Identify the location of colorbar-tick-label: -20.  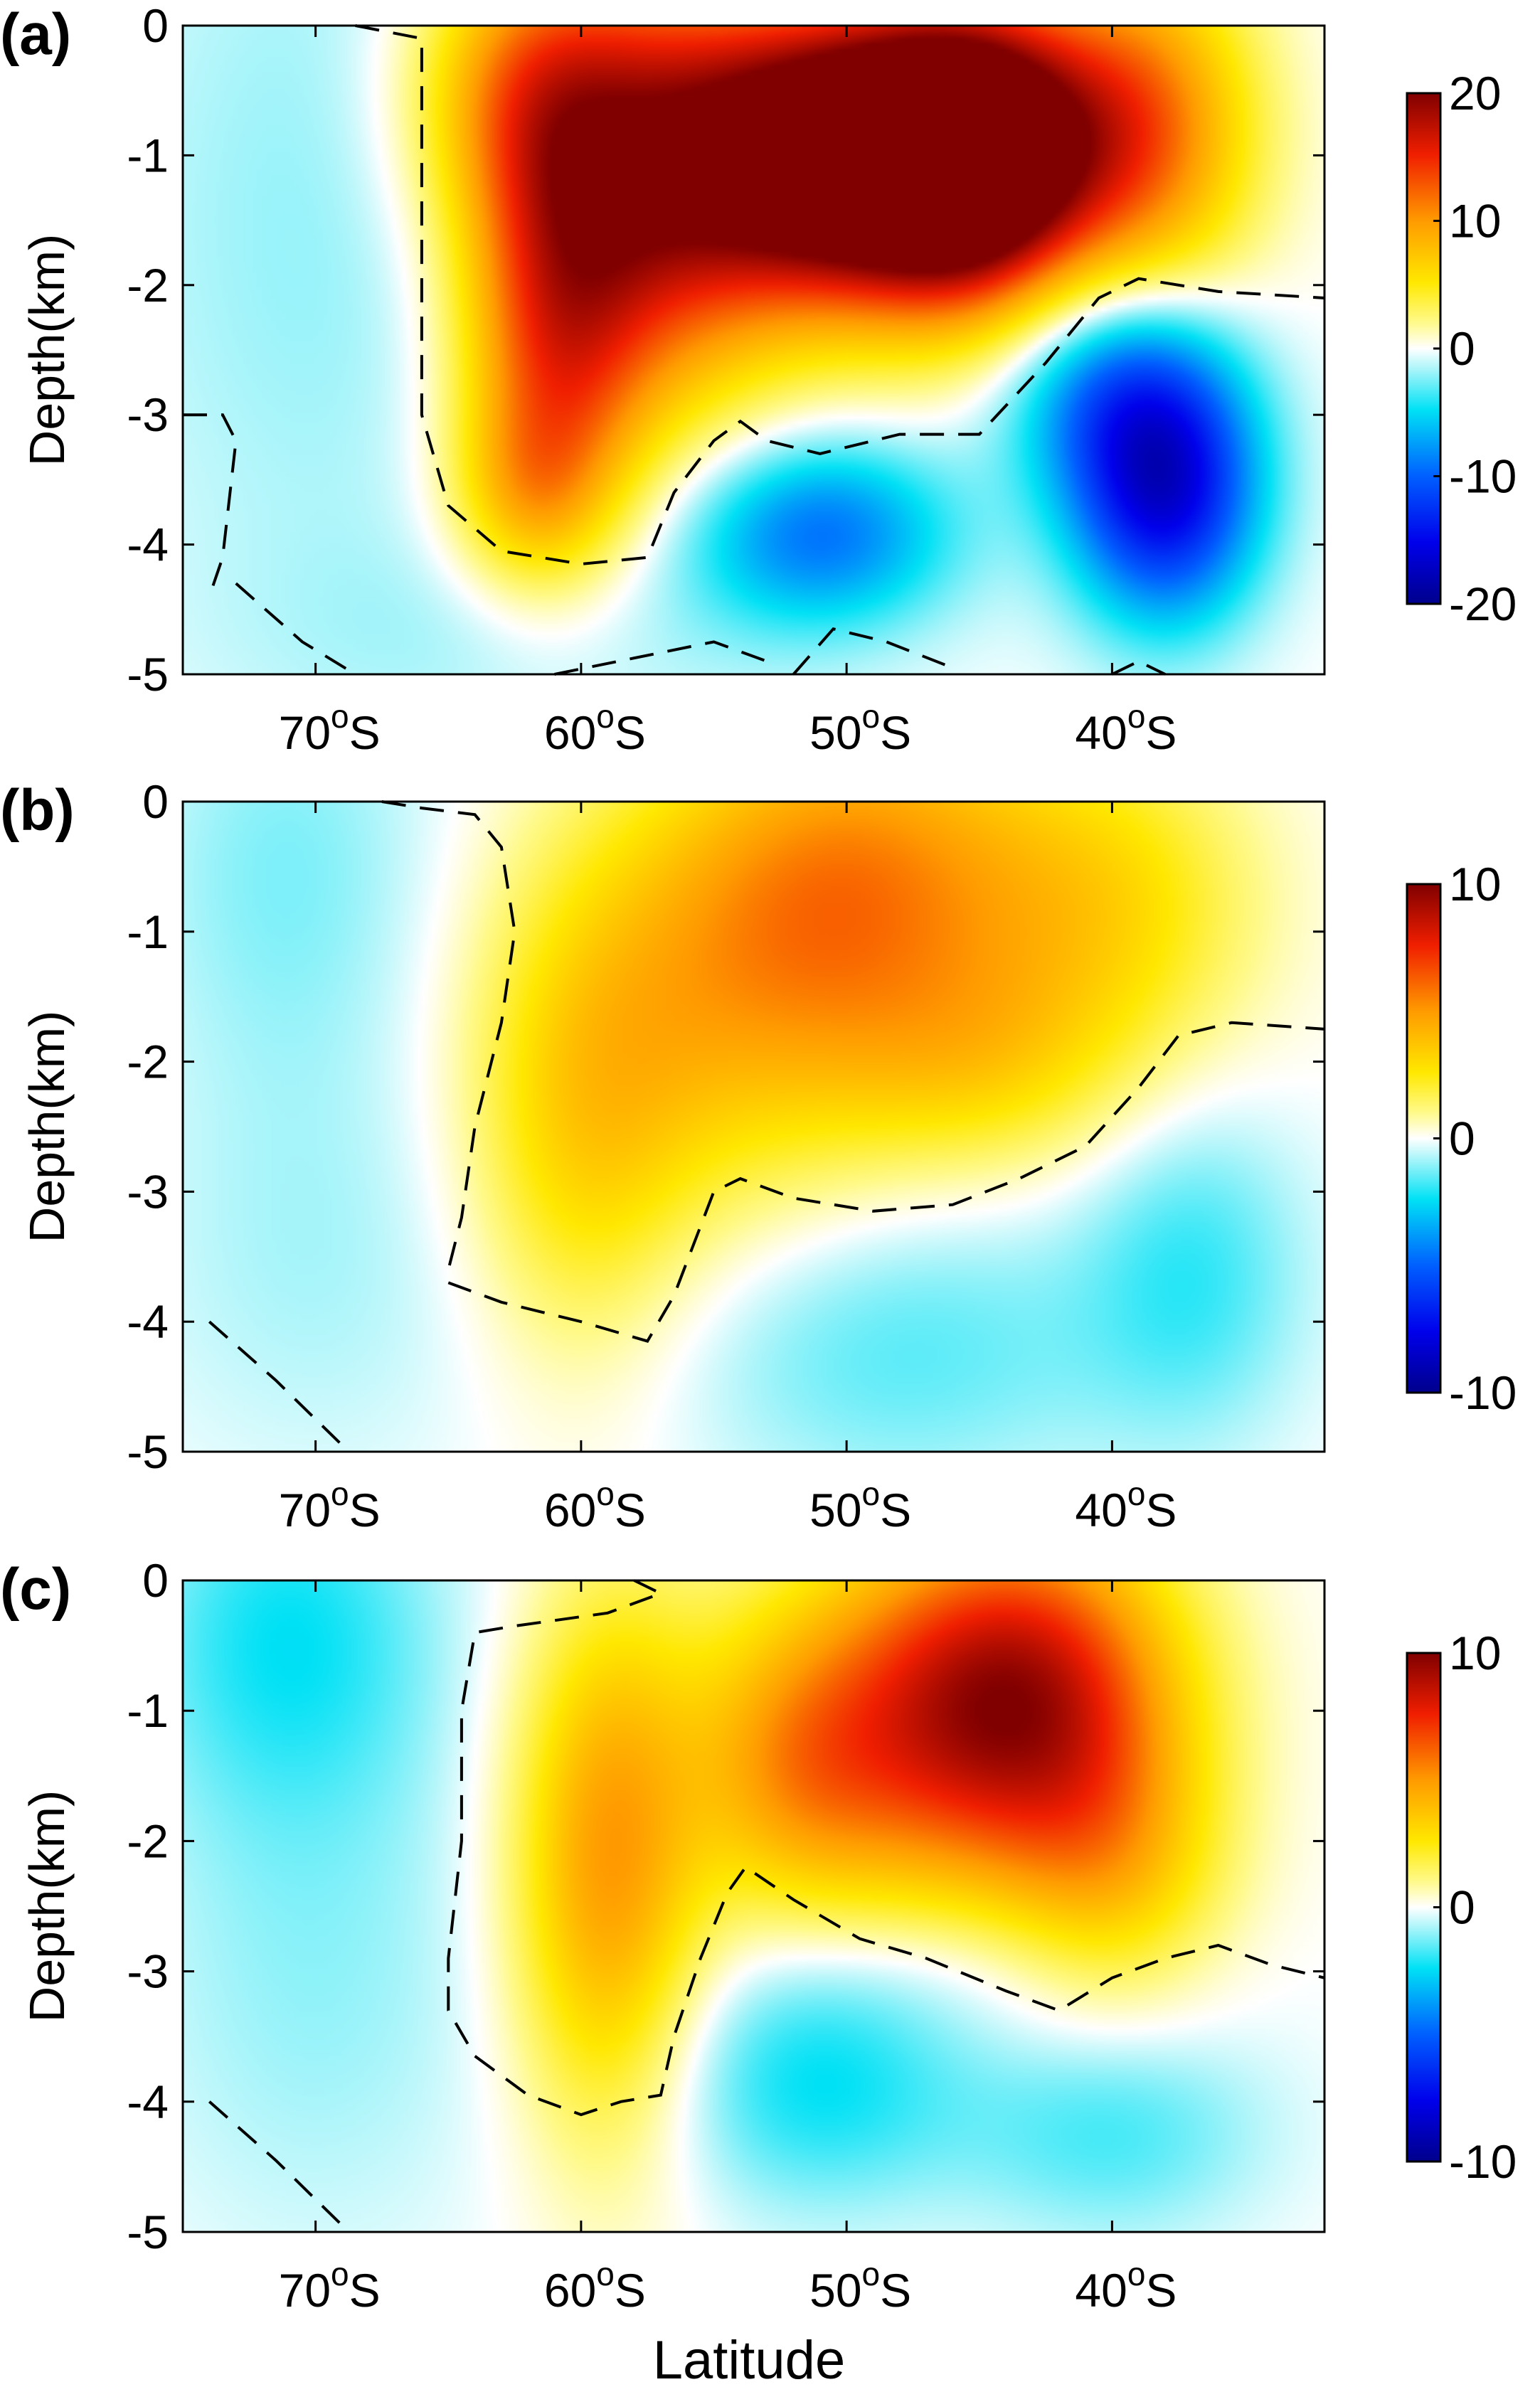
(1483, 604).